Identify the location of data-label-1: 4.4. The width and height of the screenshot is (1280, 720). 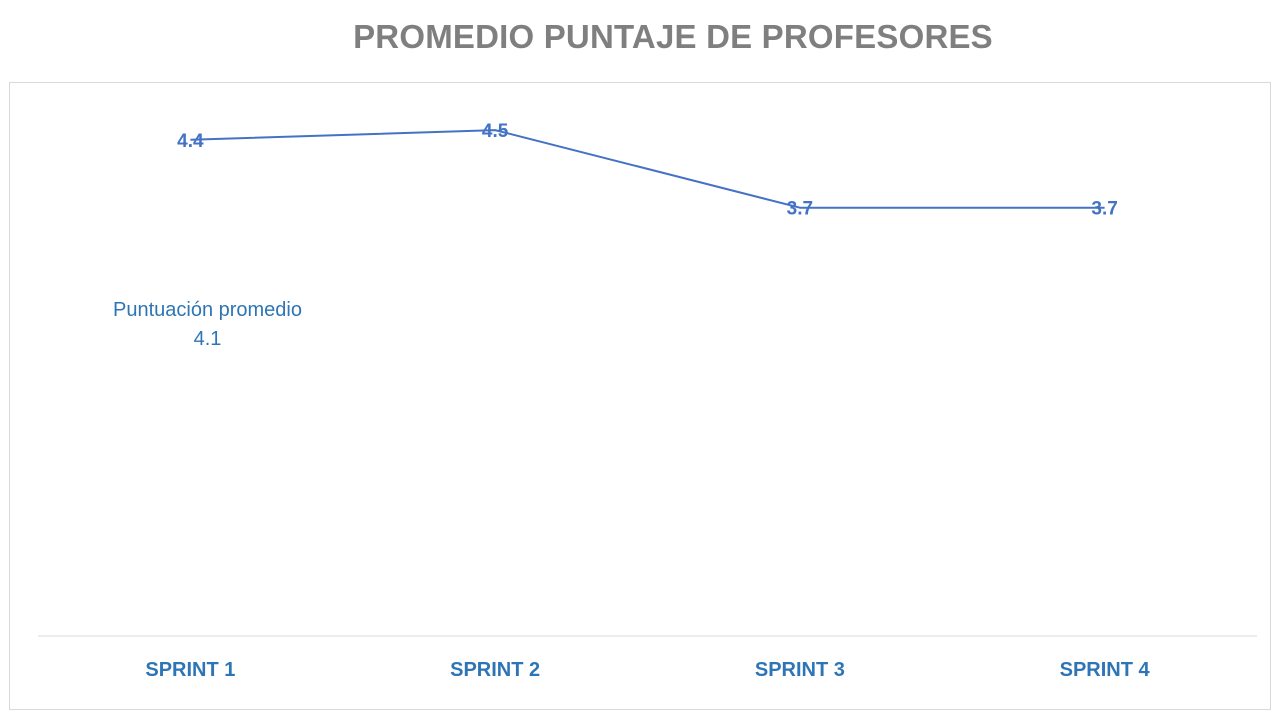
(190, 141).